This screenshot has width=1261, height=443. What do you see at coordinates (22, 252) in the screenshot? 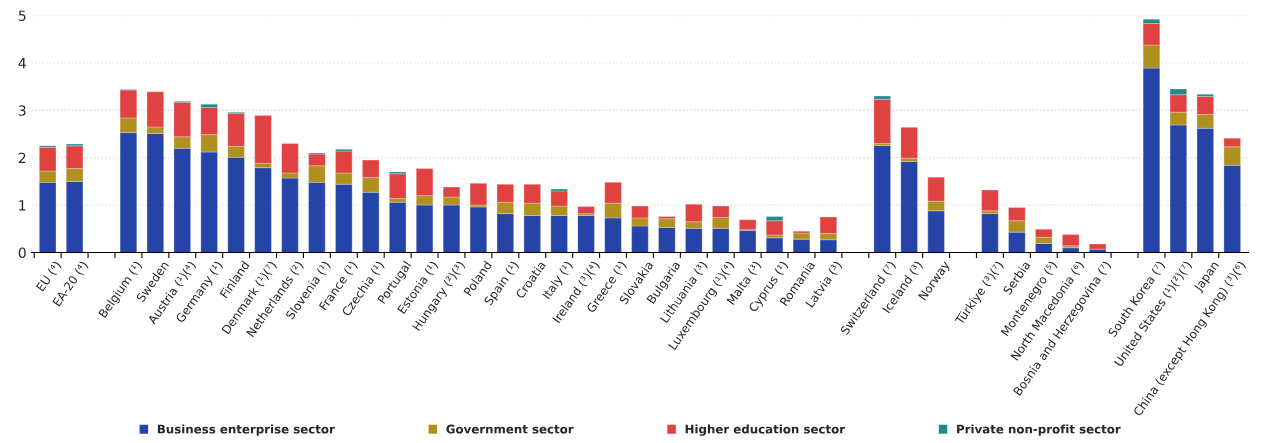
I see `y-tick-label: 0` at bounding box center [22, 252].